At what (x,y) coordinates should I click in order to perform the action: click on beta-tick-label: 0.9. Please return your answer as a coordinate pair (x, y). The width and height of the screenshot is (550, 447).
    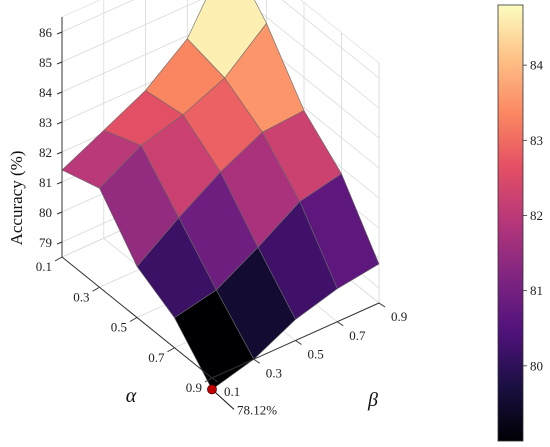
    Looking at the image, I should click on (399, 316).